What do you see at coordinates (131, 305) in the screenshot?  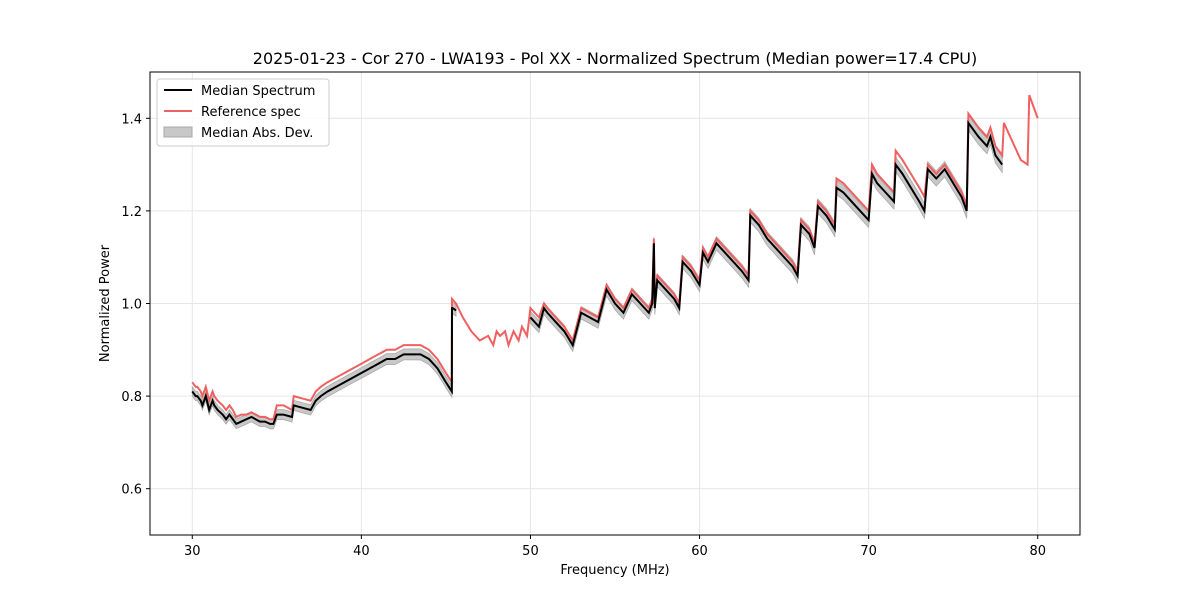 I see `y-tick-label: 1.0` at bounding box center [131, 305].